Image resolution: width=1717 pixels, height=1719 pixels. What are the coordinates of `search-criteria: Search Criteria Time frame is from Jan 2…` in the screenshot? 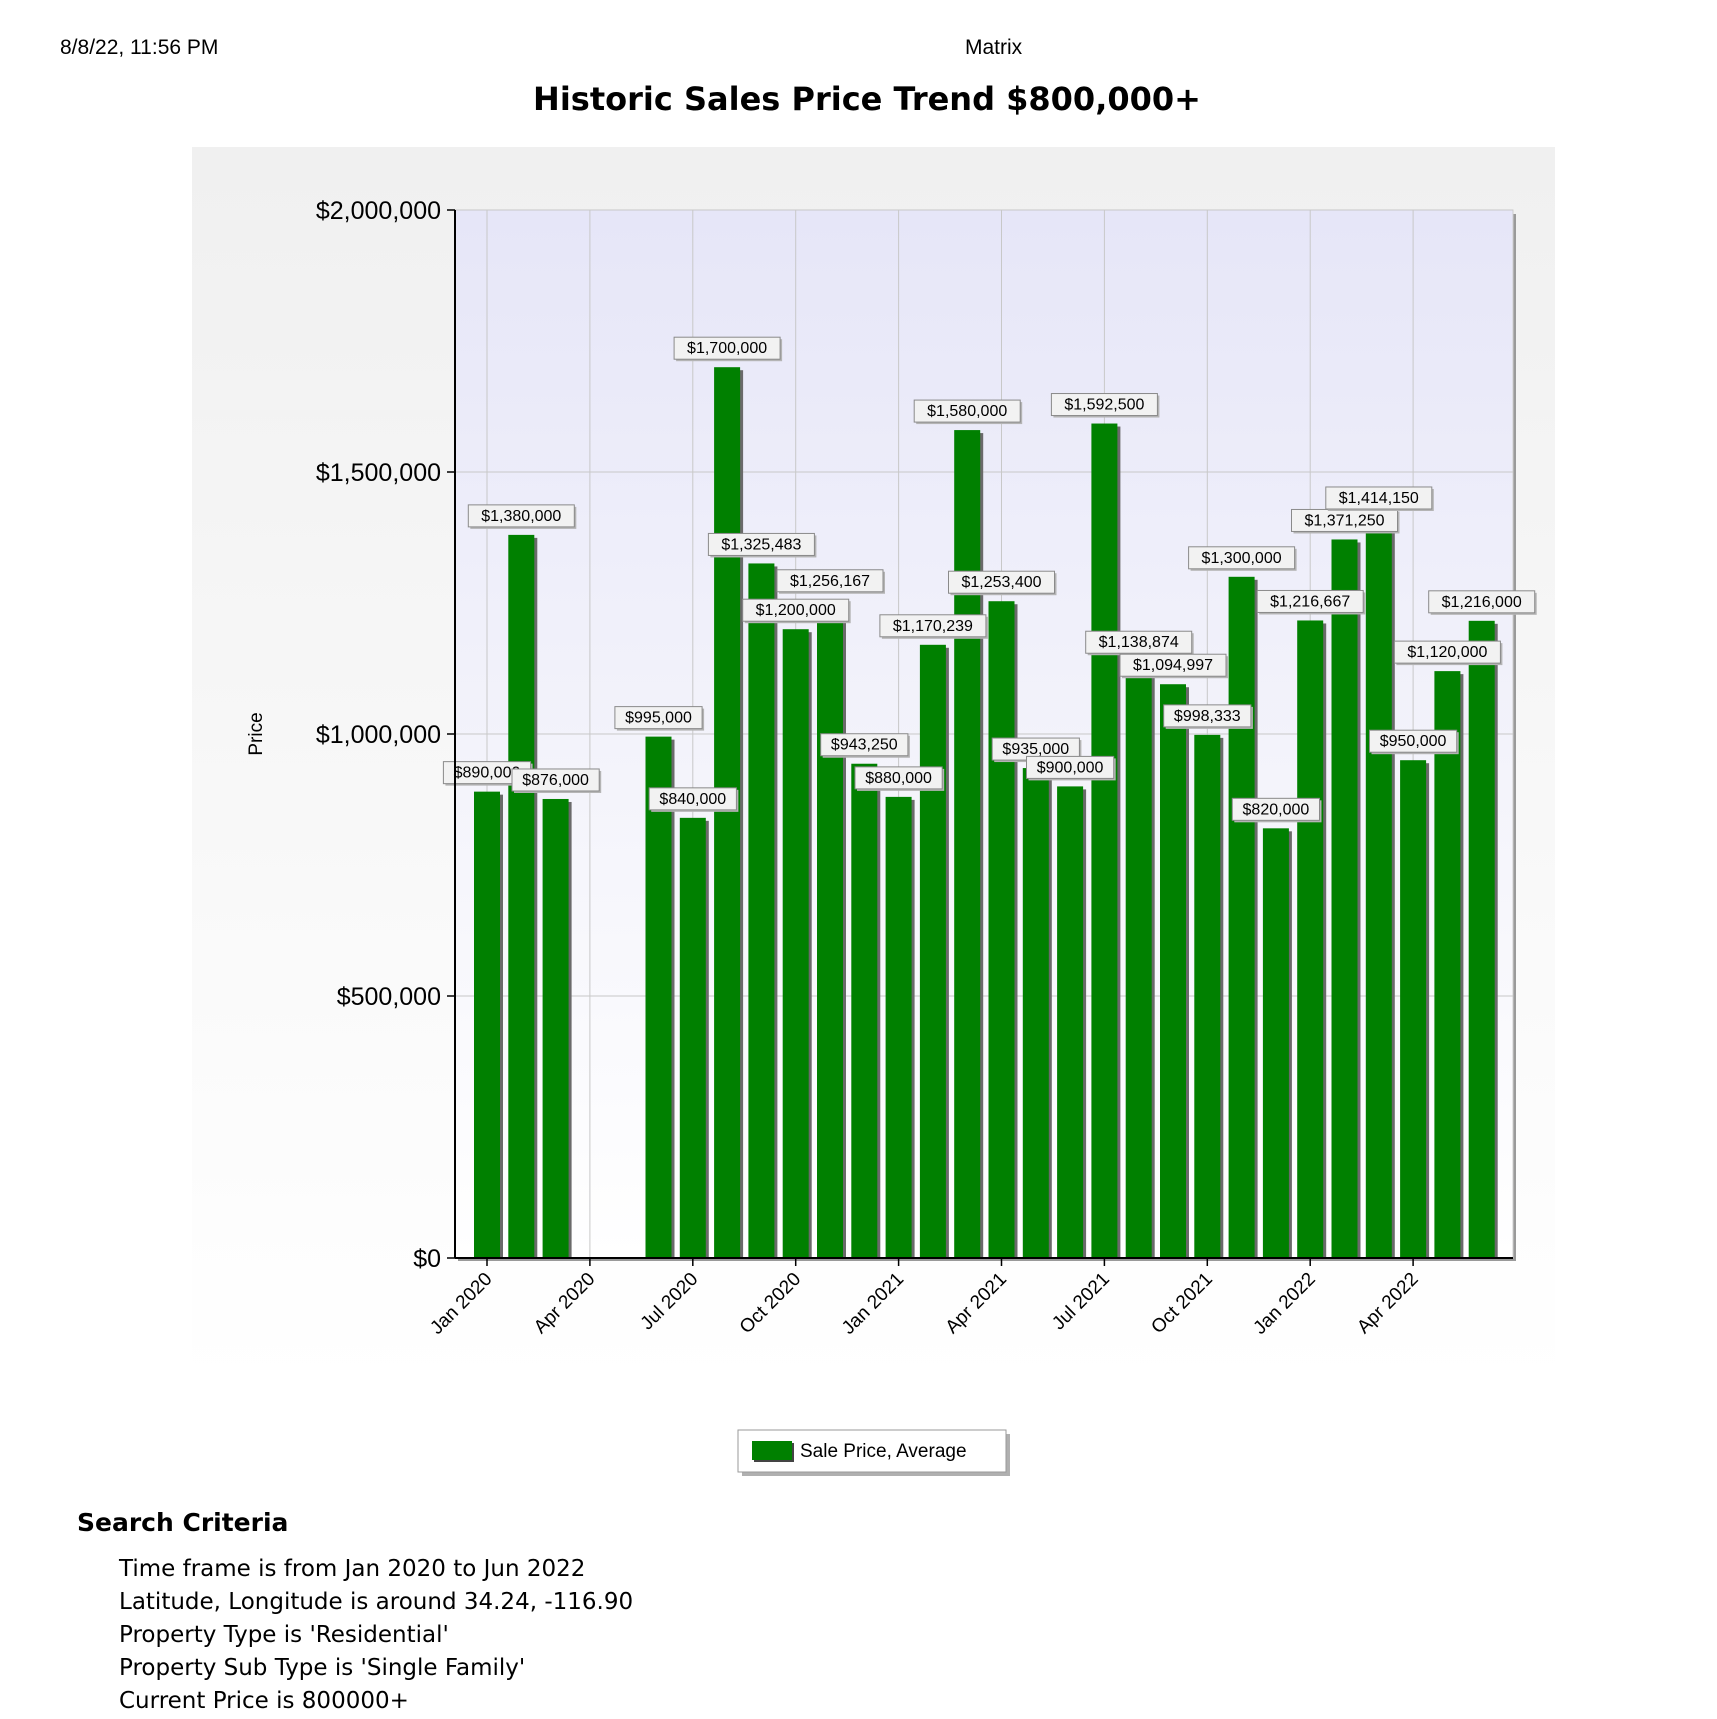 It's located at (355, 1613).